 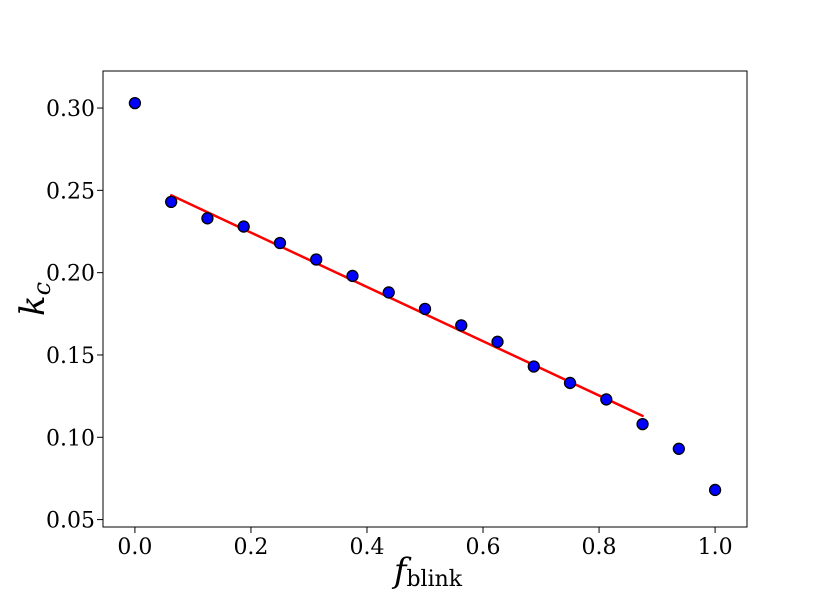 I want to click on y-axis: 0.05 0.10 0.15 0.20 0.25 0.30, so click(x=74, y=315).